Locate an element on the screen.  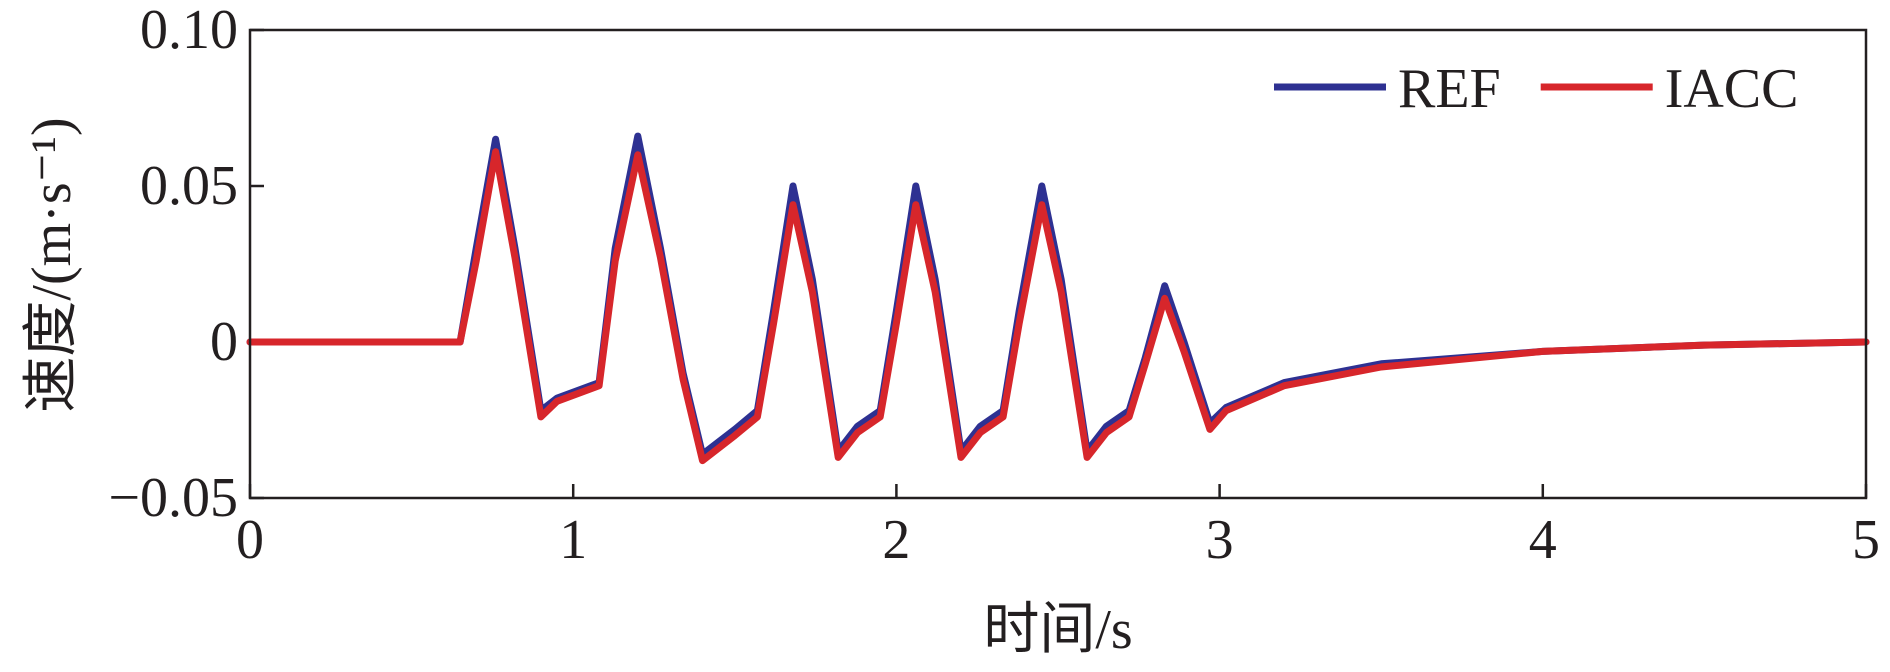
x-tick-label: 4 is located at coordinates (1543, 540).